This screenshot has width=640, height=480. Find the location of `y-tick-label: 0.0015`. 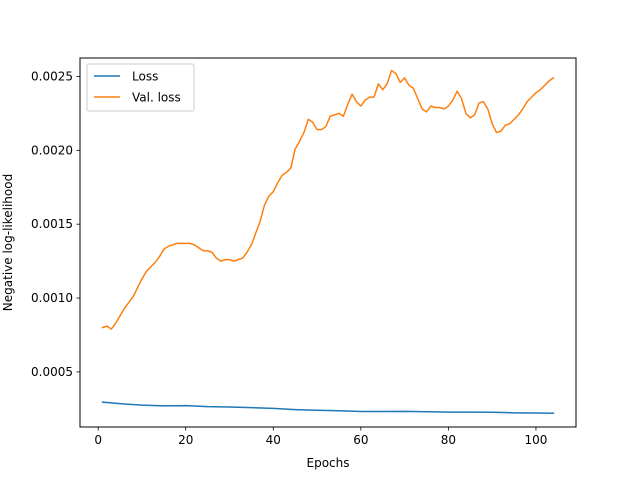

y-tick-label: 0.0015 is located at coordinates (52, 224).